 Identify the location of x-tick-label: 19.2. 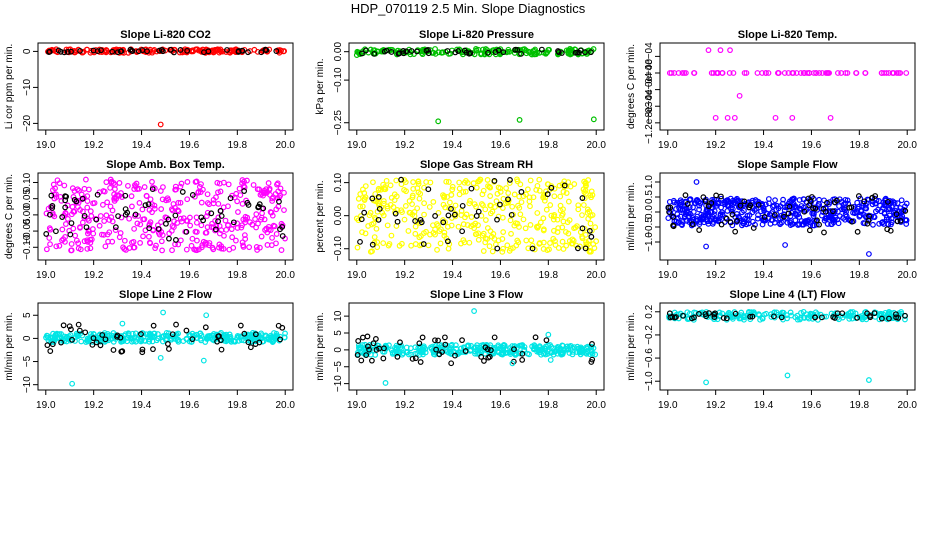
(94, 145).